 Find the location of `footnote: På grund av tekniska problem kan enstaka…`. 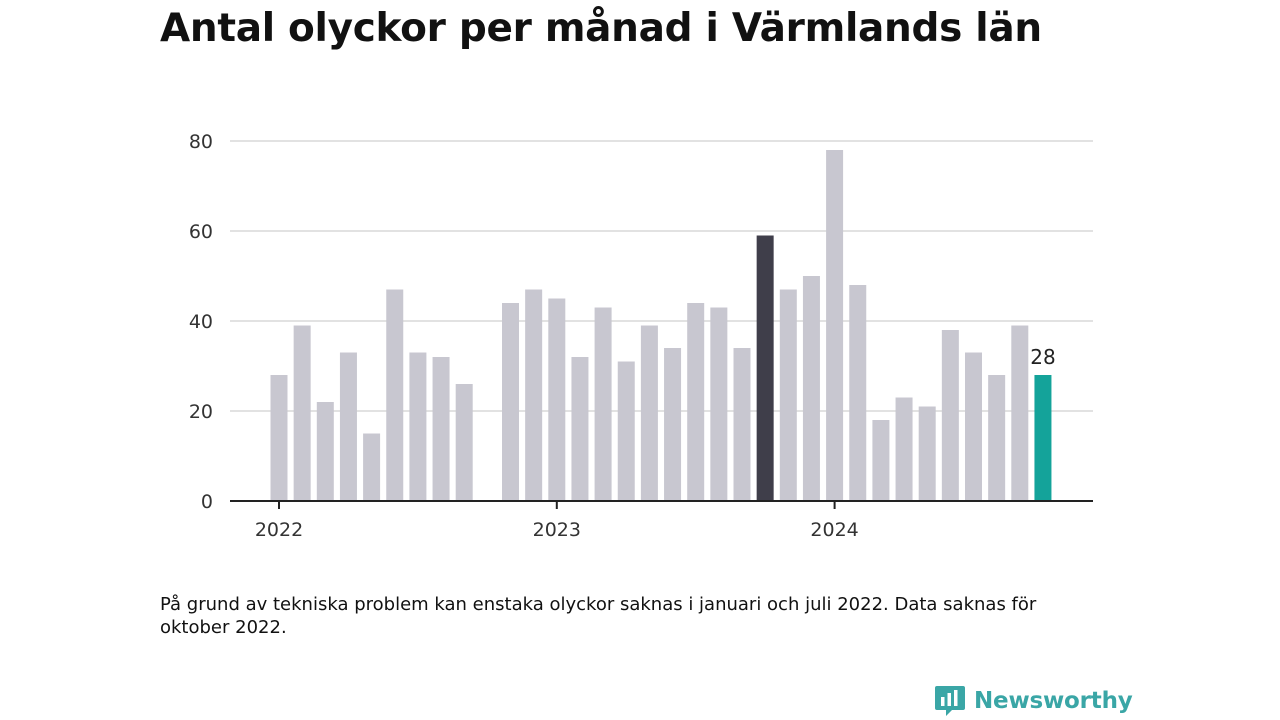

footnote: På grund av tekniska problem kan enstaka… is located at coordinates (598, 616).